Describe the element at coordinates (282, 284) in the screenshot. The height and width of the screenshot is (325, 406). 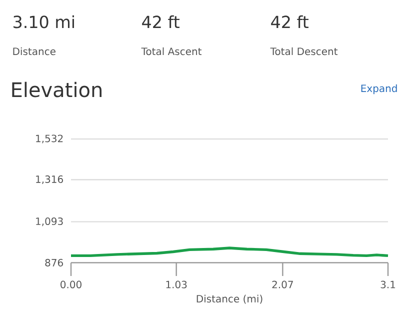
I see `x-tick-label: 2.07` at that location.